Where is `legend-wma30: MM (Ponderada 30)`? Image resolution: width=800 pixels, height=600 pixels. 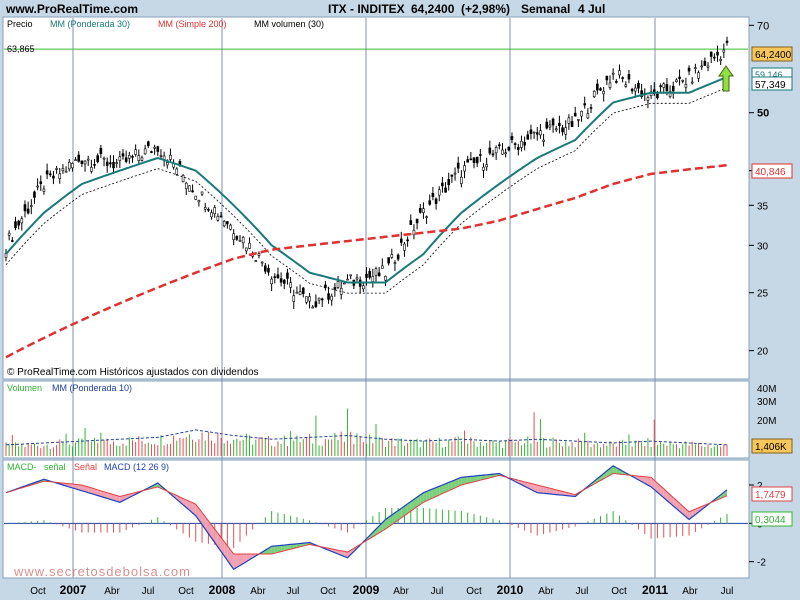
legend-wma30: MM (Ponderada 30) is located at coordinates (90, 24).